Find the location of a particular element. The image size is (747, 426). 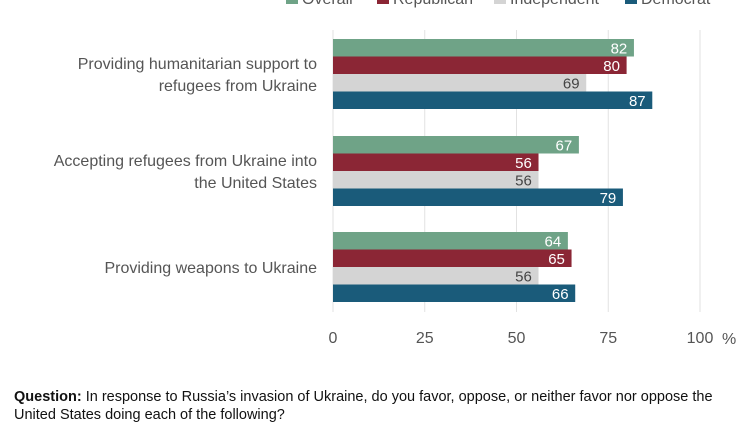

legend-label-independent: Independent is located at coordinates (555, 4).